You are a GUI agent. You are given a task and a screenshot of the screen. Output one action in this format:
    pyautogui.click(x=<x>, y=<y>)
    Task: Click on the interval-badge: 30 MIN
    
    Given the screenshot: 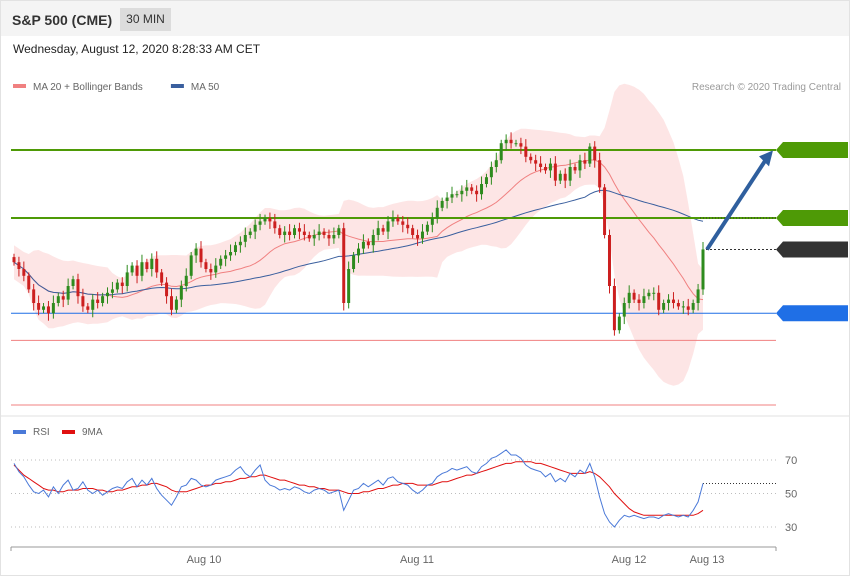 What is the action you would take?
    pyautogui.click(x=145, y=19)
    